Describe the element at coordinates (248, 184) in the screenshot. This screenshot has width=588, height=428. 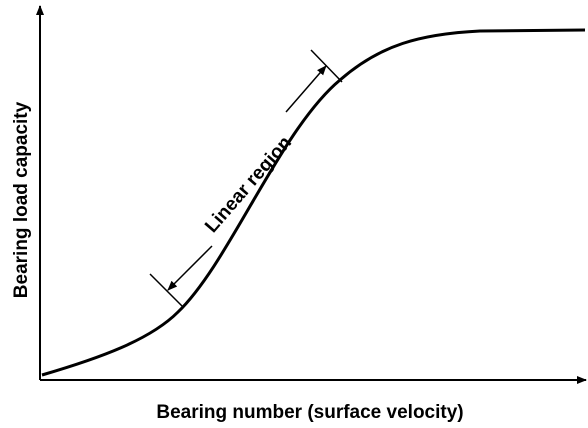
I see `annotation: Linear region` at that location.